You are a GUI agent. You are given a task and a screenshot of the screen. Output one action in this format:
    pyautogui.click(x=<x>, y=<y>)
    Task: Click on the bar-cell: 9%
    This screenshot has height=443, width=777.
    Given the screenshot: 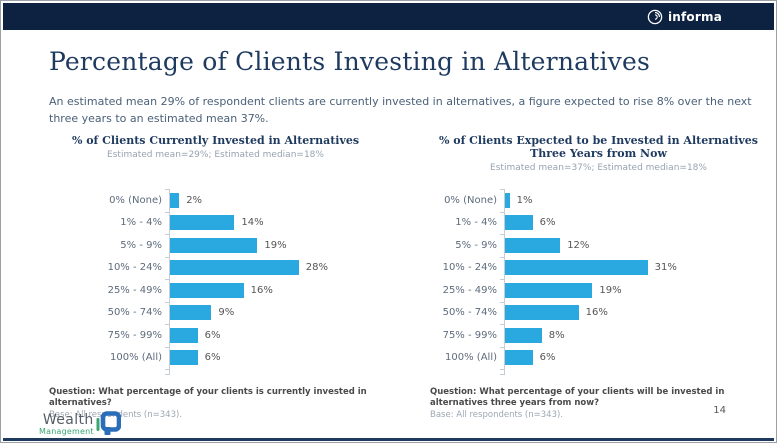 What is the action you would take?
    pyautogui.click(x=276, y=312)
    